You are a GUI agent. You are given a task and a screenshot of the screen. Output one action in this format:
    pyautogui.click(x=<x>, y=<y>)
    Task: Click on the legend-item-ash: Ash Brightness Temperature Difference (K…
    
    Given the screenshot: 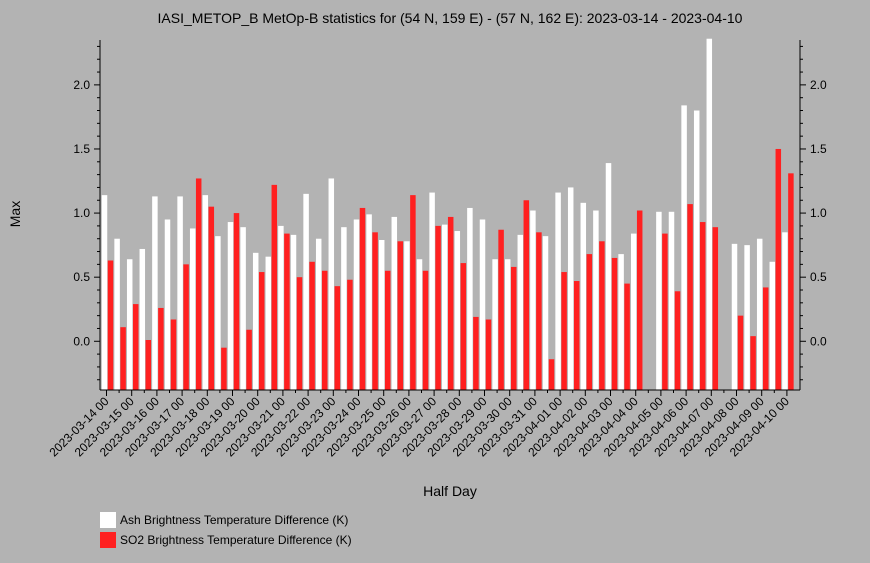 What is the action you would take?
    pyautogui.click(x=224, y=520)
    